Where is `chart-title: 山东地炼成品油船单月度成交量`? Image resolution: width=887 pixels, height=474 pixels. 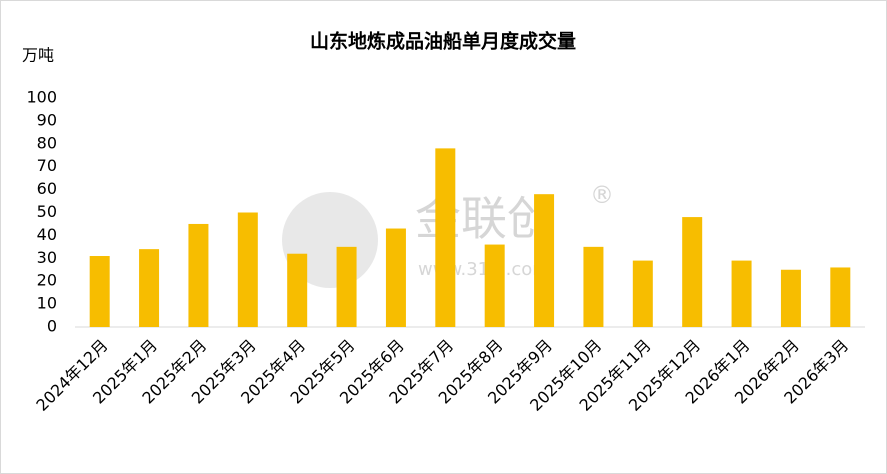 chart-title: 山东地炼成品油船单月度成交量 is located at coordinates (443, 41).